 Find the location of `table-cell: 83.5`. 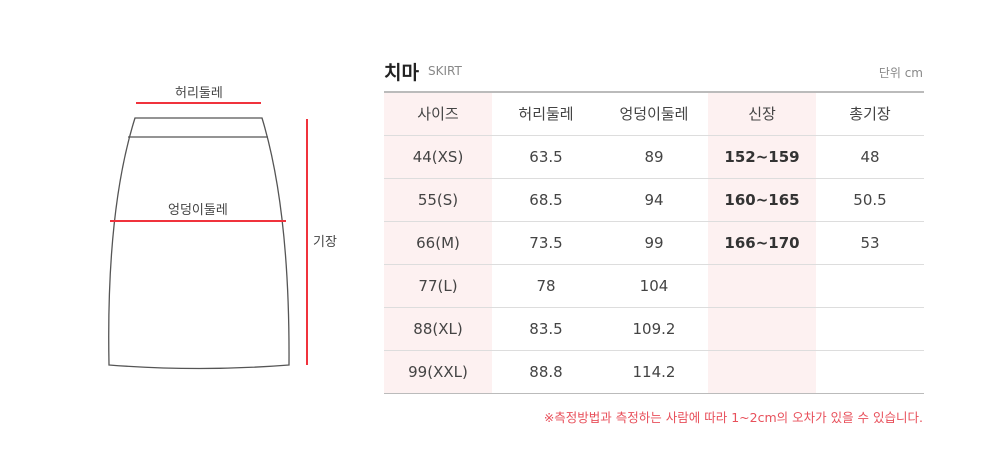

table-cell: 83.5 is located at coordinates (546, 329).